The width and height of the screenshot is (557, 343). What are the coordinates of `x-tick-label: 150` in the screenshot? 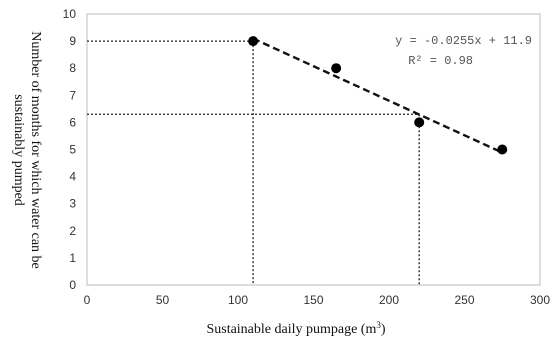 It's located at (313, 300).